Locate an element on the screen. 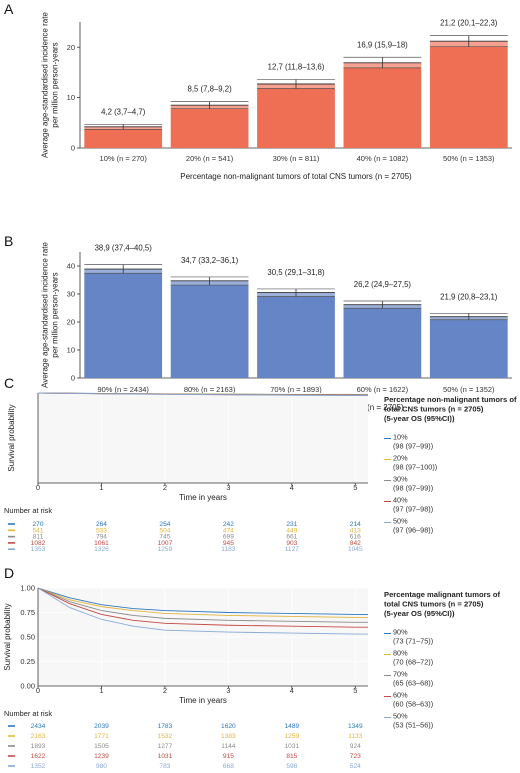 The width and height of the screenshot is (520, 773). legend-entry-ci: (70 (68–72)) is located at coordinates (413, 662).